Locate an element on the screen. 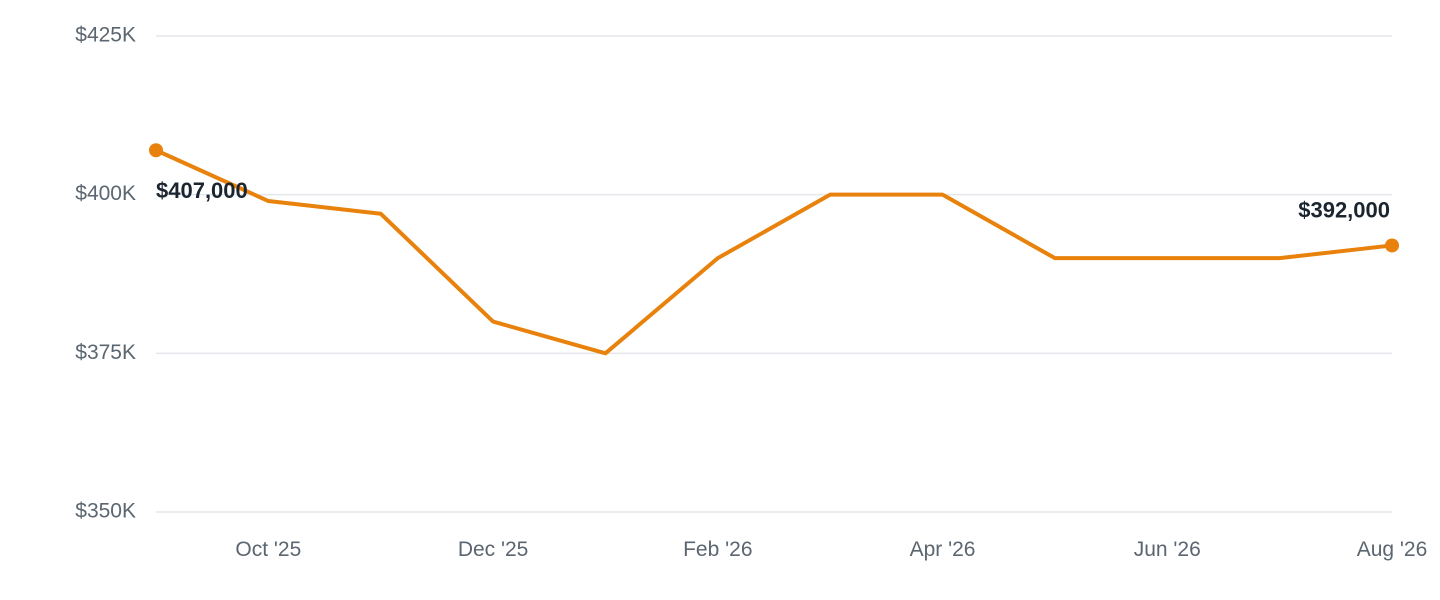  x-tick-label: Jun '26 is located at coordinates (1167, 549).